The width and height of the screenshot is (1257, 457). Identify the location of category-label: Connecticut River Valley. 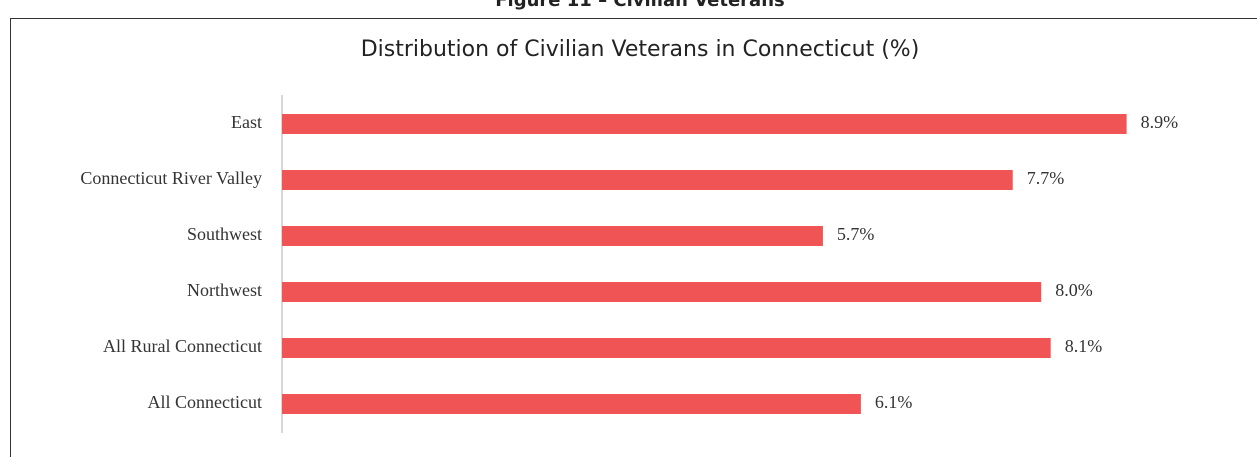
(171, 178).